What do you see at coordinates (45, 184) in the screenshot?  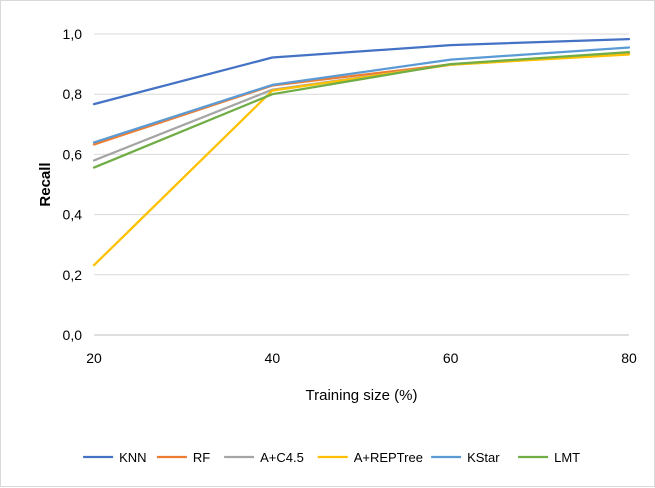 I see `y-axis-title: Recall` at bounding box center [45, 184].